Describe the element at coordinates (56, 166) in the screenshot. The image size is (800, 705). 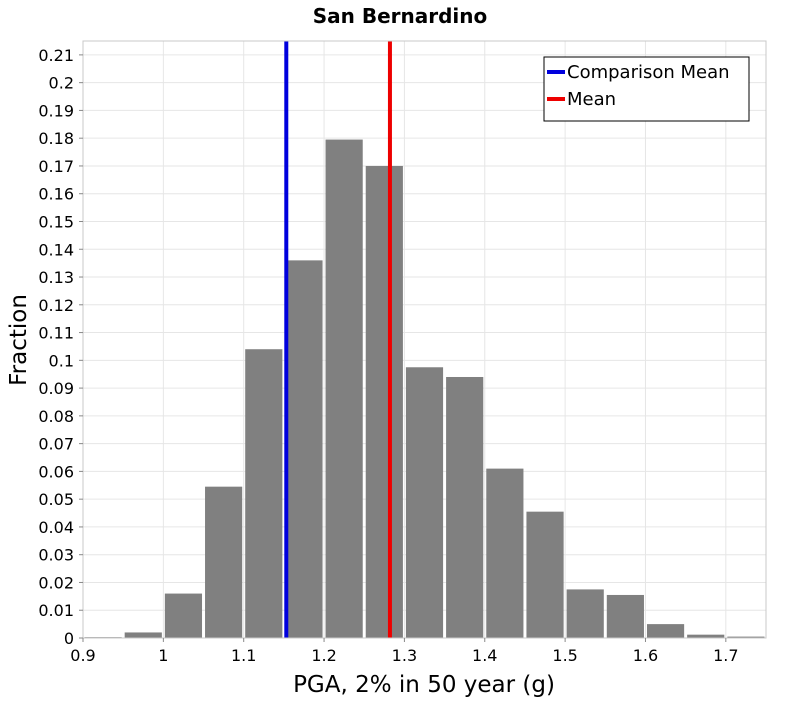
I see `y-tick-label: 0.17` at that location.